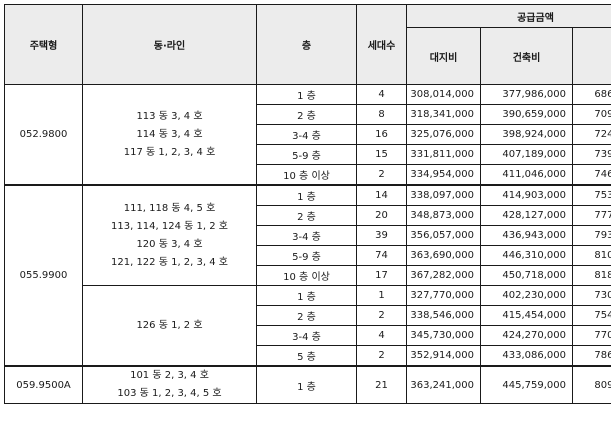  Describe the element at coordinates (381, 384) in the screenshot. I see `cell-households: 21` at that location.